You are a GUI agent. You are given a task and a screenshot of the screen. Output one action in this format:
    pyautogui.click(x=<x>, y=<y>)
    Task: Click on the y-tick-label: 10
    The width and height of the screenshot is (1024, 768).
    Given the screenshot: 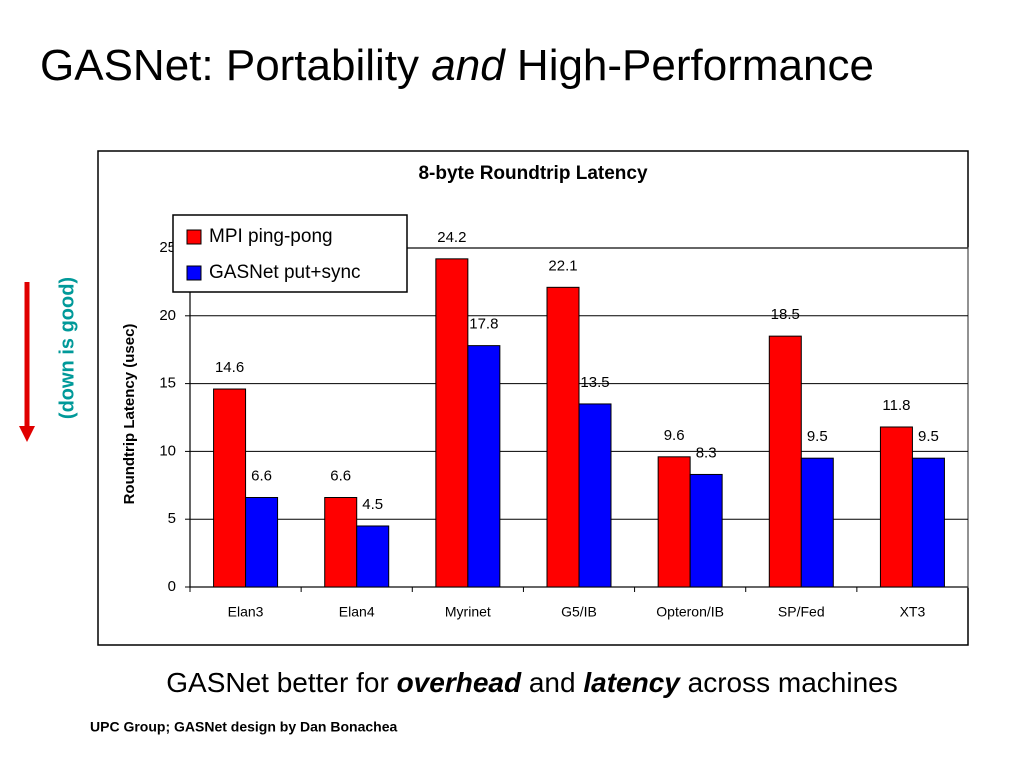 What is the action you would take?
    pyautogui.click(x=167, y=450)
    